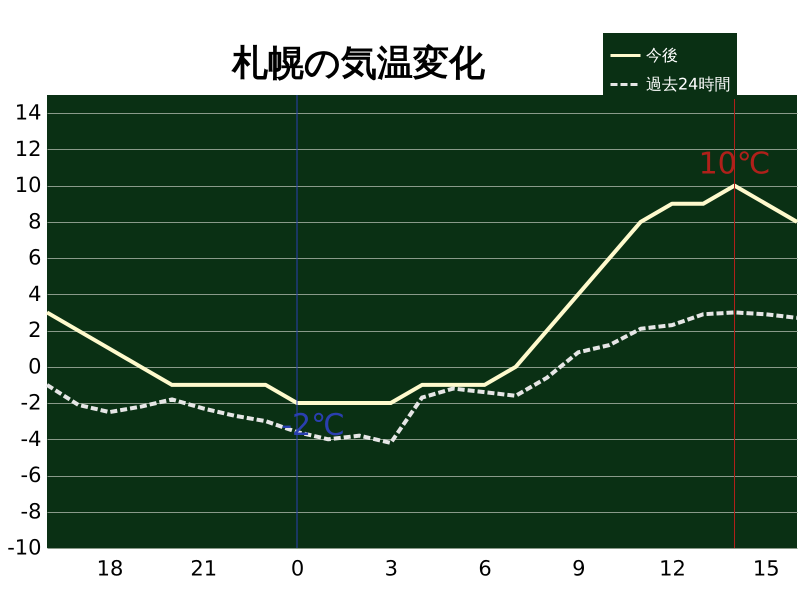 The width and height of the screenshot is (800, 600). What do you see at coordinates (35, 294) in the screenshot?
I see `y-tick-label: 4` at bounding box center [35, 294].